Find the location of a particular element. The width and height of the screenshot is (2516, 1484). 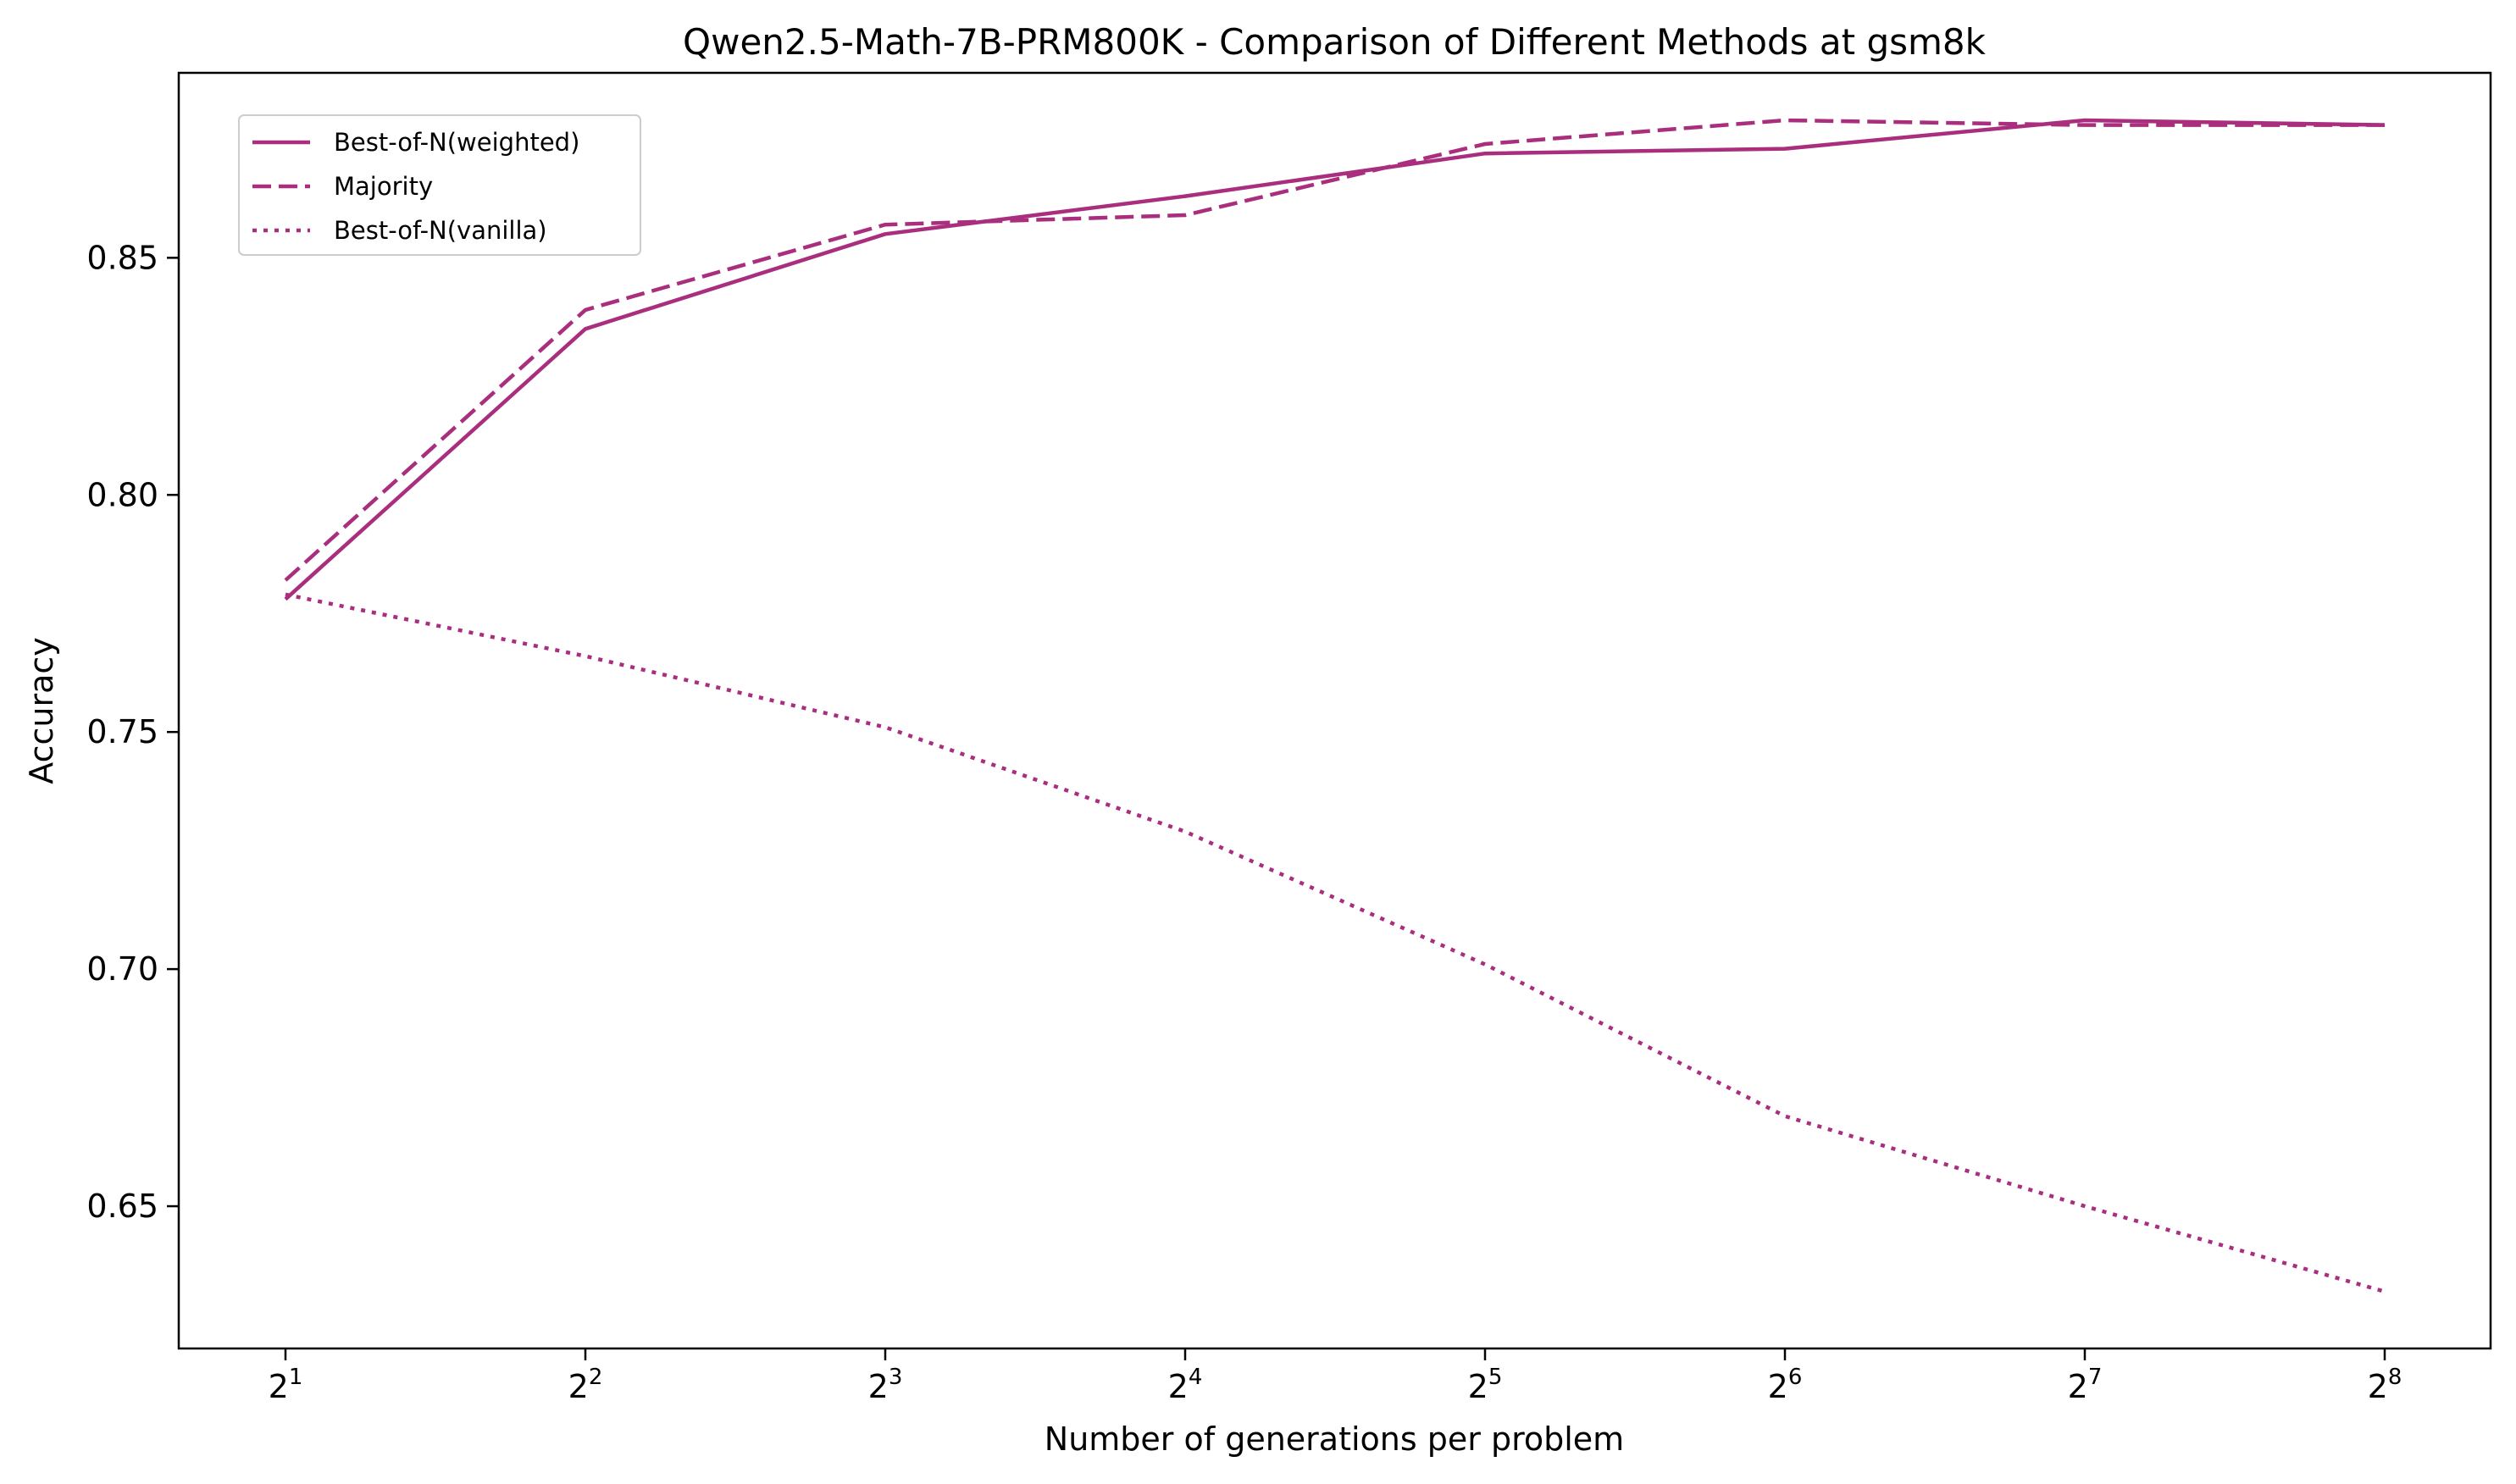

x-tick-label: 25 is located at coordinates (1486, 1385).